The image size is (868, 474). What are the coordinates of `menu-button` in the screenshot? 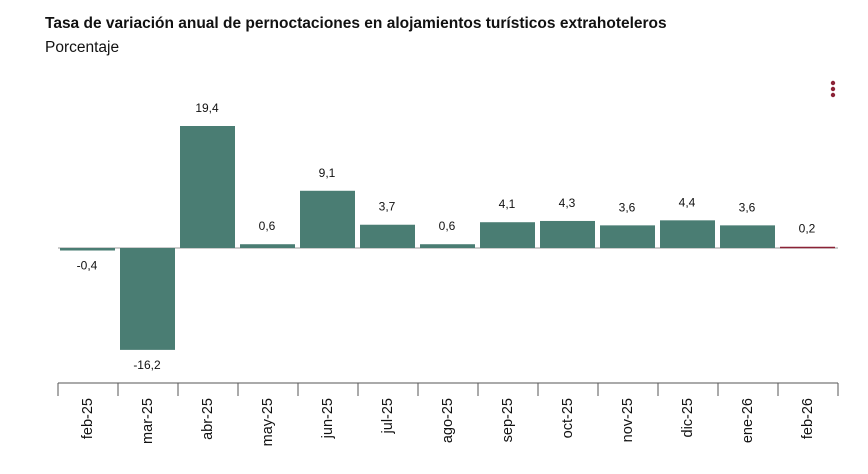 It's located at (833, 89).